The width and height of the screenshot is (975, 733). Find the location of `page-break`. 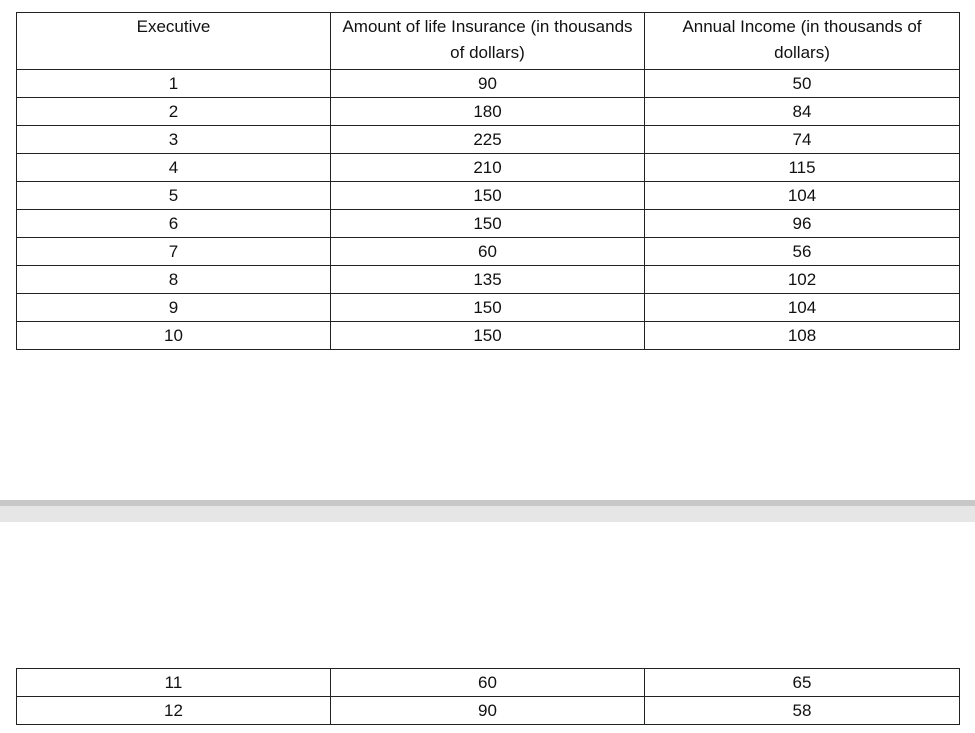

page-break is located at coordinates (487, 503).